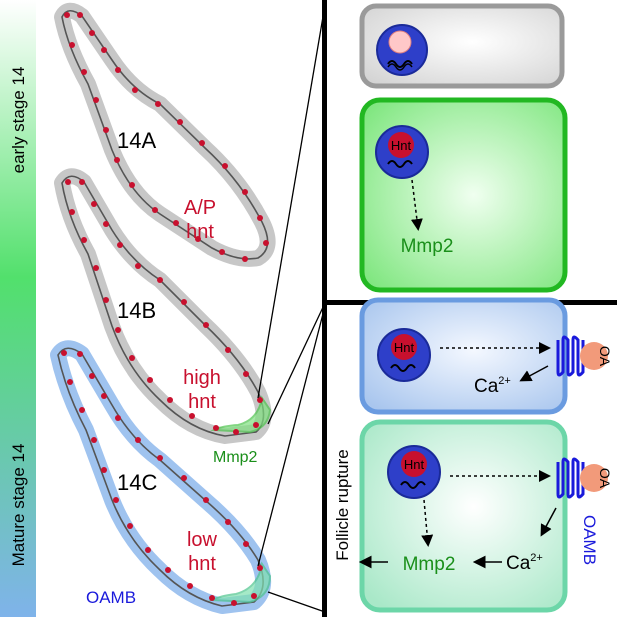 The width and height of the screenshot is (617, 617). I want to click on oa-label: OA, so click(605, 356).